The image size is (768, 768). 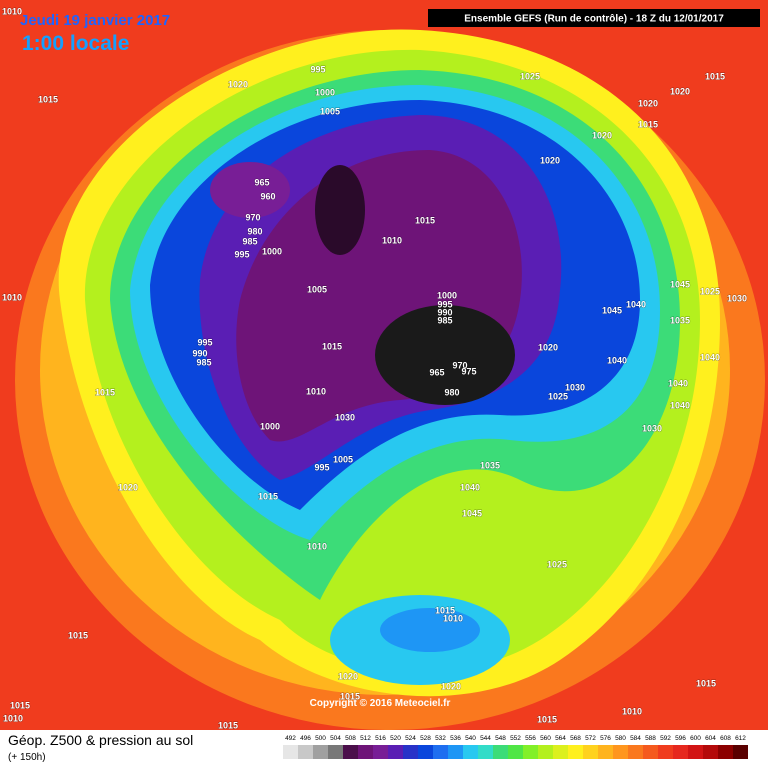 What do you see at coordinates (470, 738) in the screenshot?
I see `legend-label: 540` at bounding box center [470, 738].